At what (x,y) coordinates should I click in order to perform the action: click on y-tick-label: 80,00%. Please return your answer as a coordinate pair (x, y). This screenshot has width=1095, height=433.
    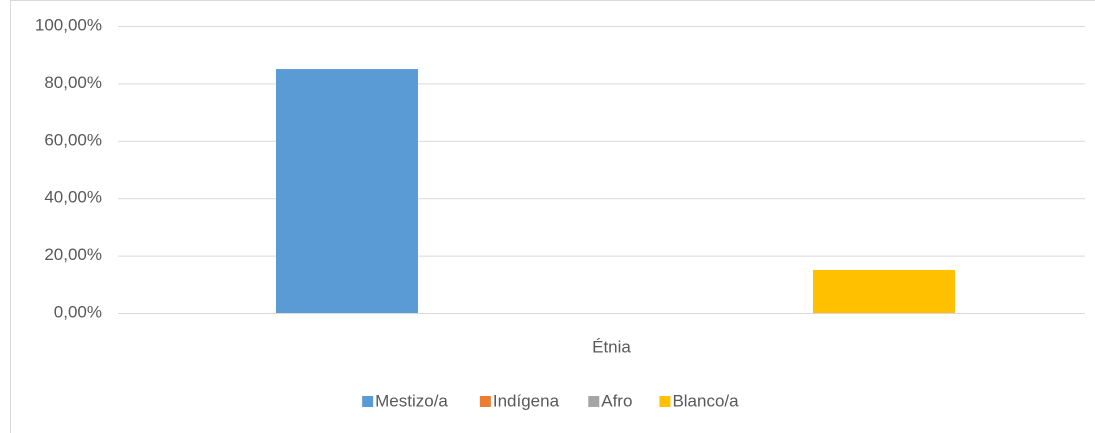
    Looking at the image, I should click on (73, 82).